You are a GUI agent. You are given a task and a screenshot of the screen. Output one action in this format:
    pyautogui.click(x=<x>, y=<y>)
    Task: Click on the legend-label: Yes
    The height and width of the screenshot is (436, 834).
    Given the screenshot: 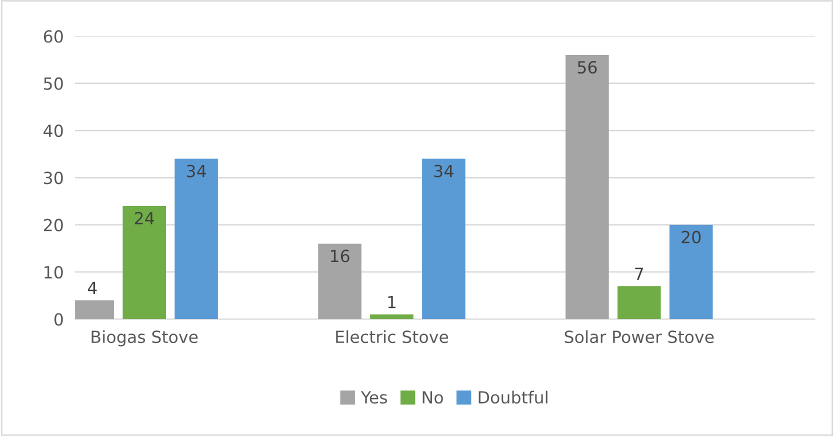 What is the action you would take?
    pyautogui.click(x=374, y=397)
    